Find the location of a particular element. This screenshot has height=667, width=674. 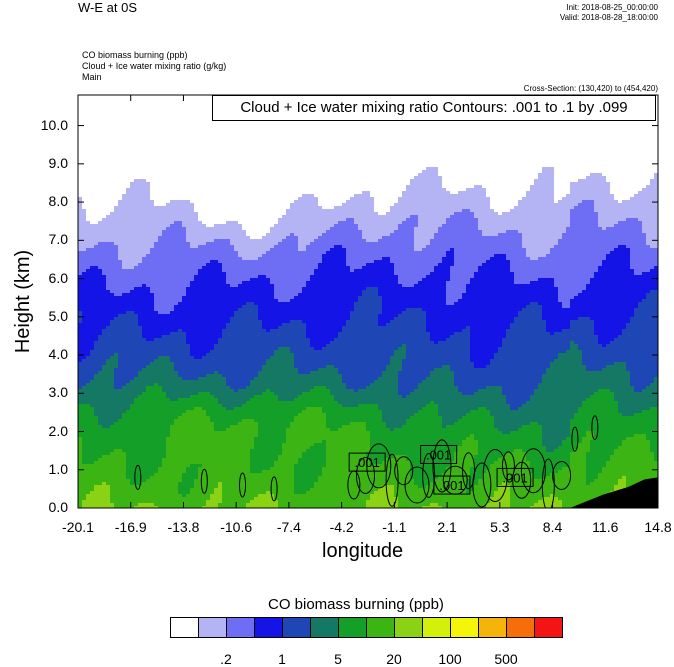

subtitle-co: CO biomass burning (ppb) is located at coordinates (135, 55).